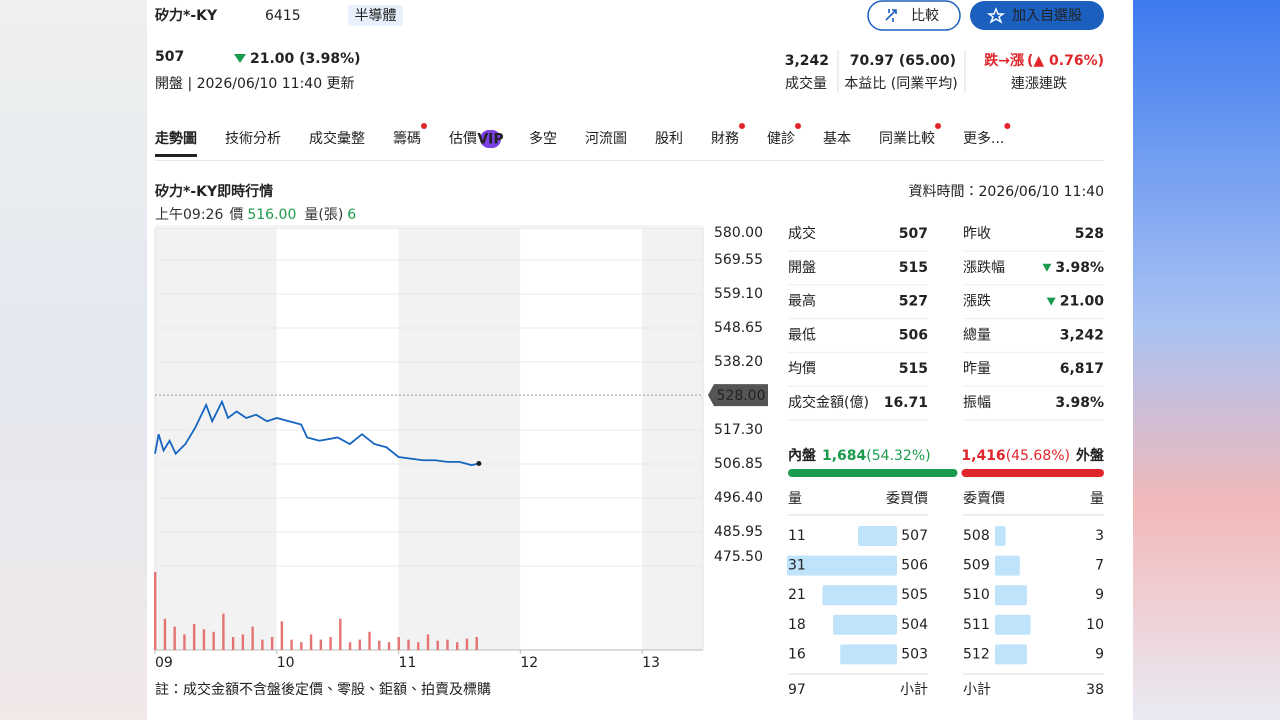  I want to click on tab-label: 基本, so click(837, 138).